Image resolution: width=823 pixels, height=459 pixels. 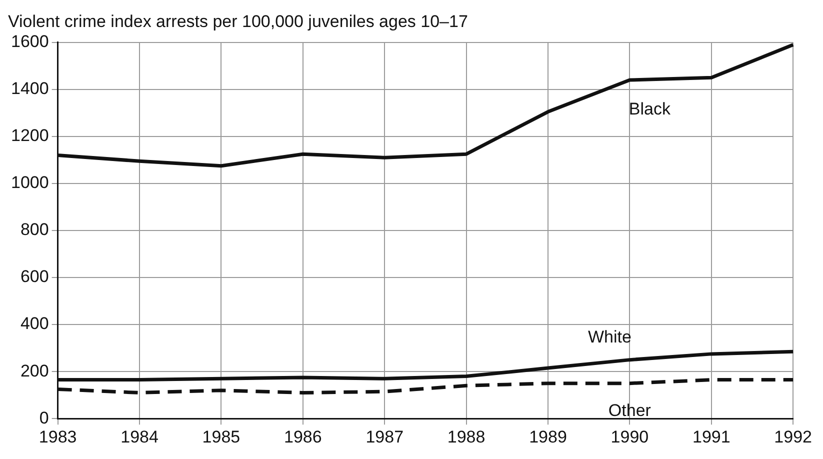 I want to click on y-tick-label: 1600, so click(x=29, y=42).